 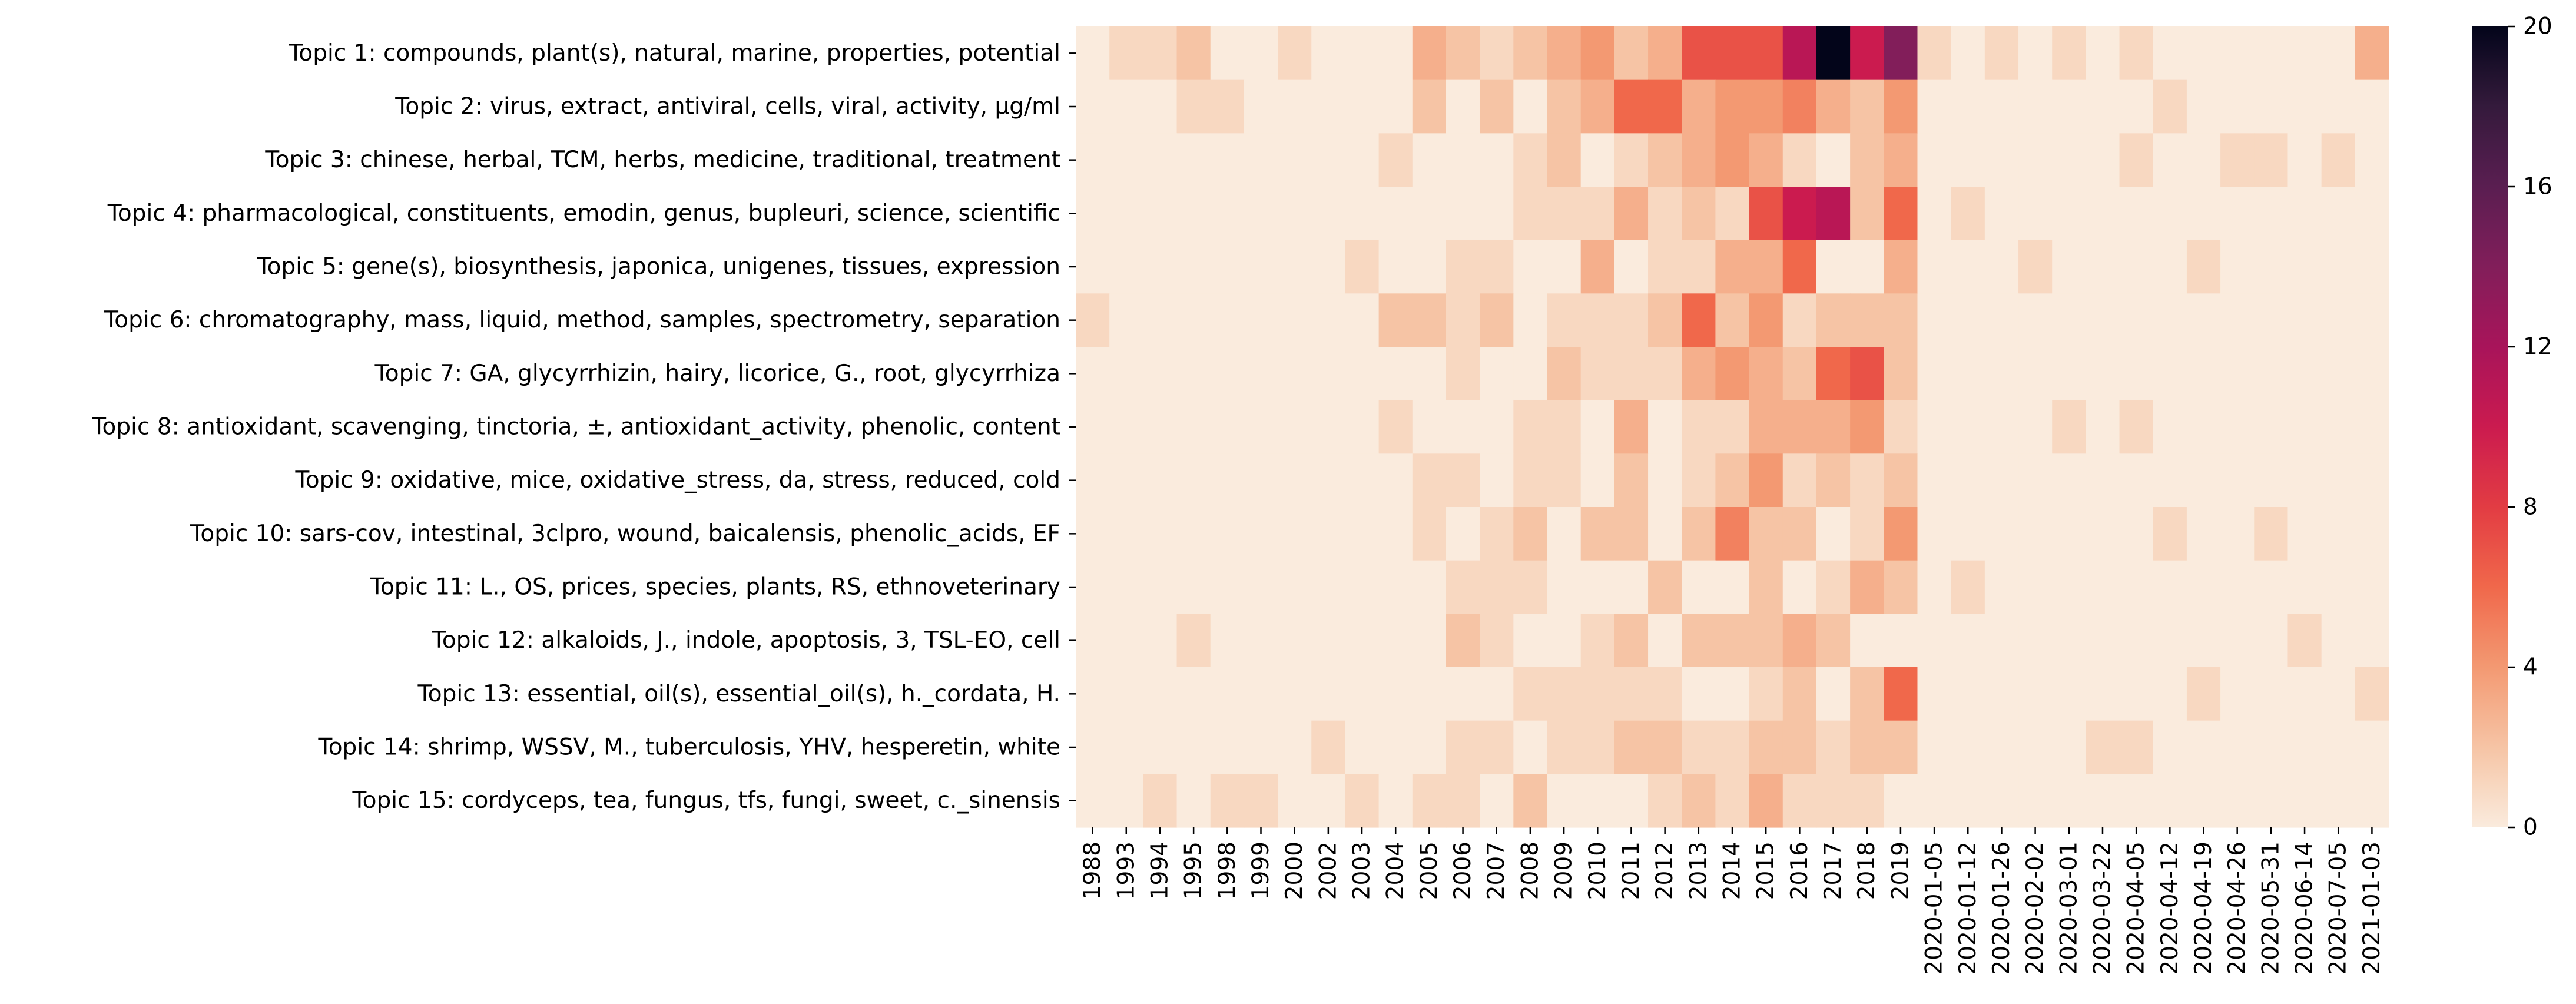 I want to click on column-label: 2016, so click(x=1799, y=870).